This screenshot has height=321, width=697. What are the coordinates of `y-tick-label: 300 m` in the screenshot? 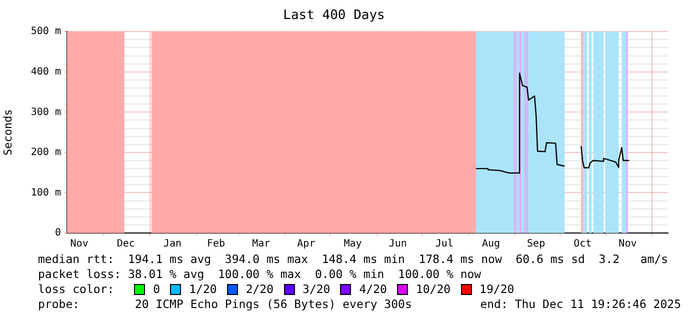 It's located at (45, 112).